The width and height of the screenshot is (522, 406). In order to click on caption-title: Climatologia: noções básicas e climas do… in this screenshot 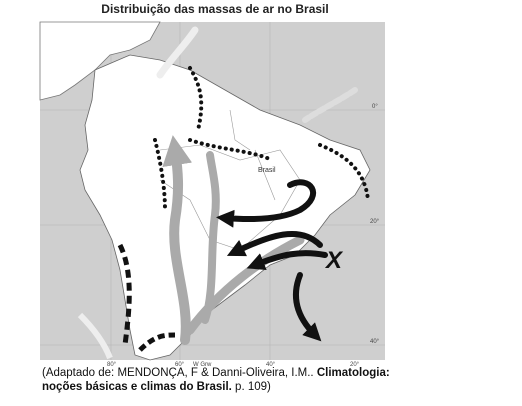, I will do `click(216, 380)`.